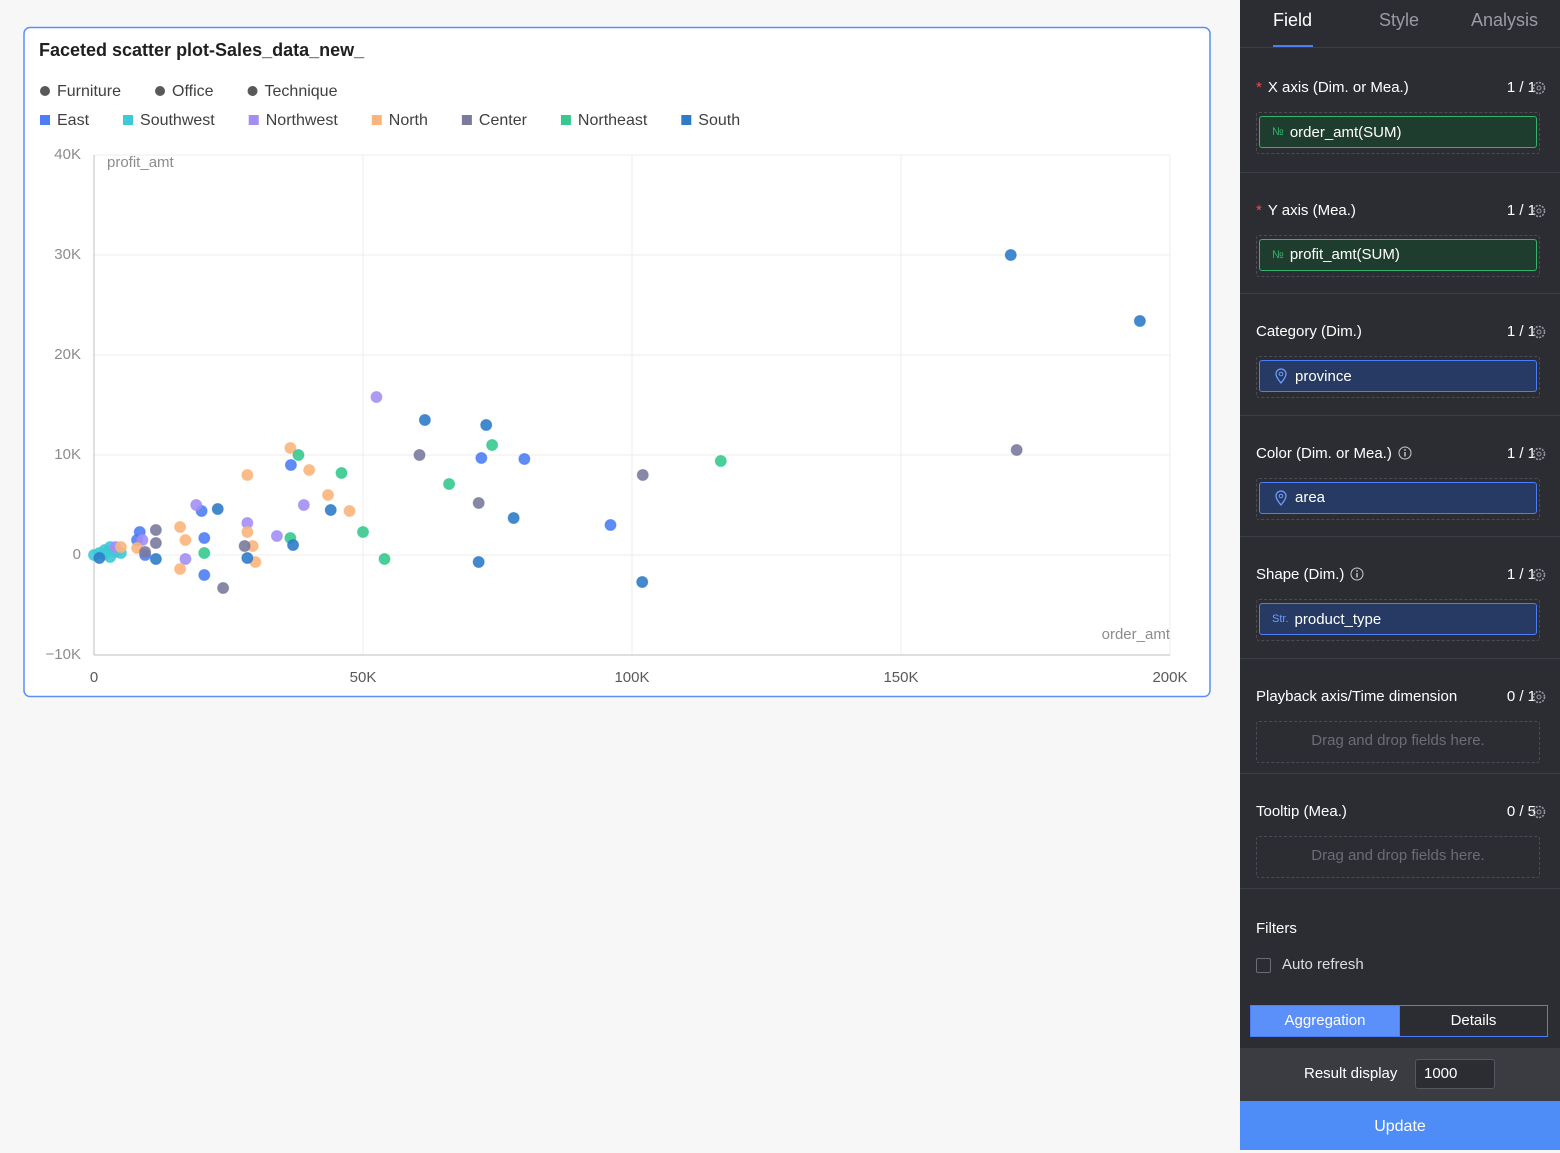 The image size is (1560, 1153). Describe the element at coordinates (63, 654) in the screenshot. I see `y-tick-label: −10K` at that location.